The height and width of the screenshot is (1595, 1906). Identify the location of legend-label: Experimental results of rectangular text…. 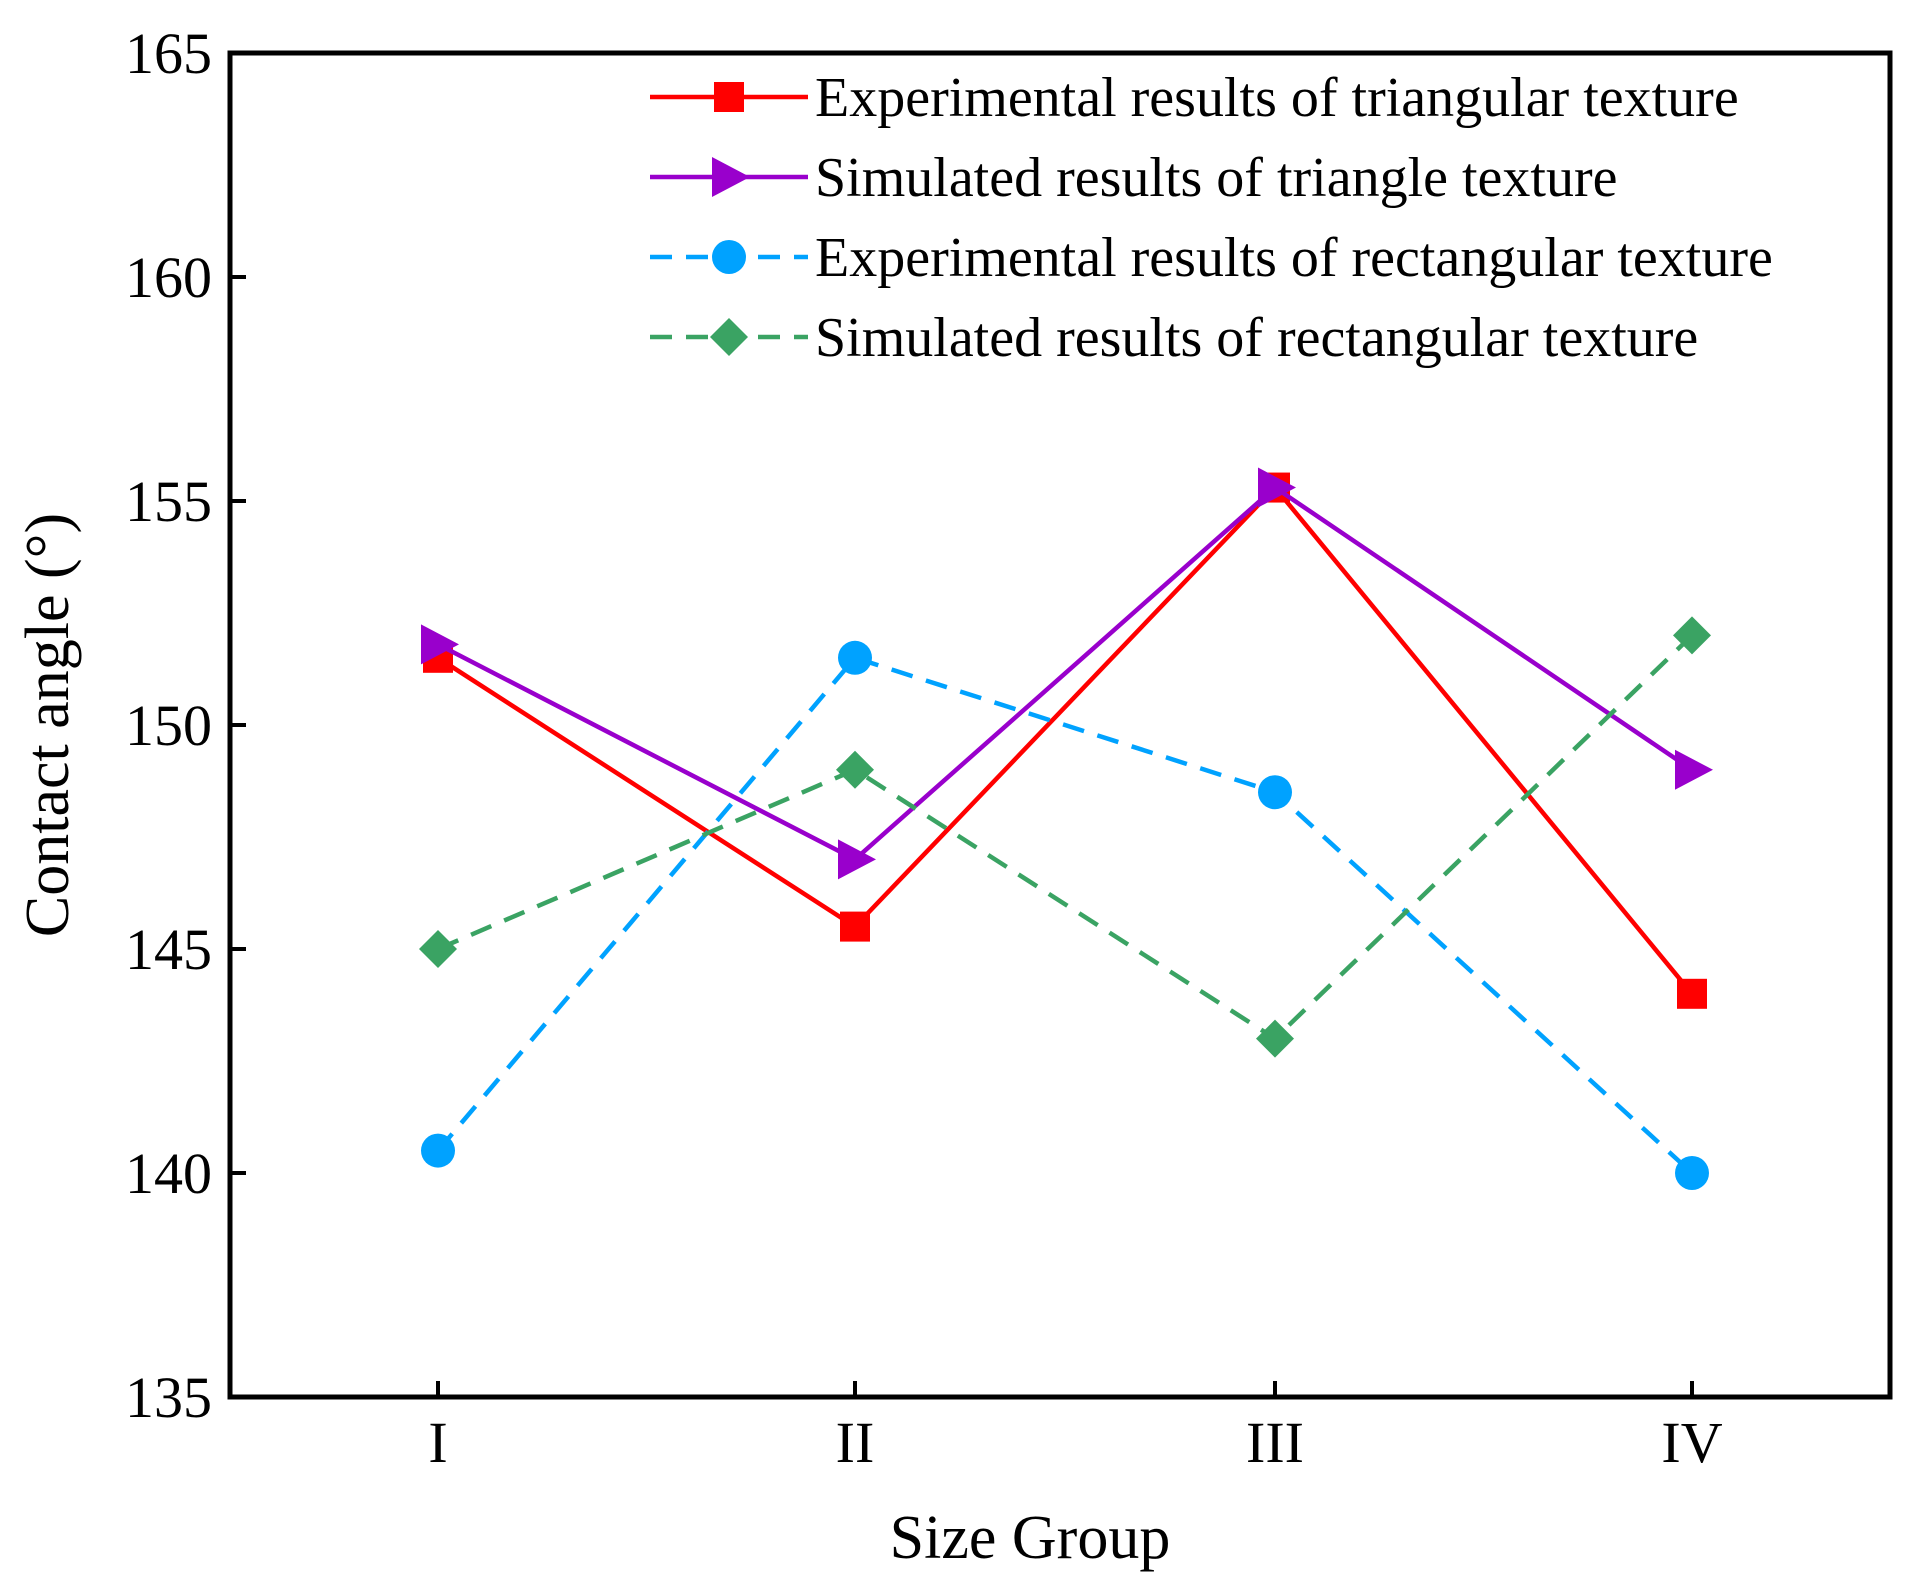
(1294, 258).